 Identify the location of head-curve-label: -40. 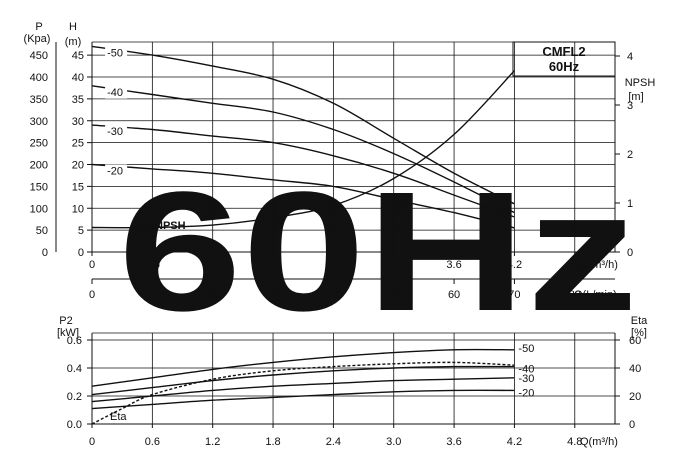
(115, 93).